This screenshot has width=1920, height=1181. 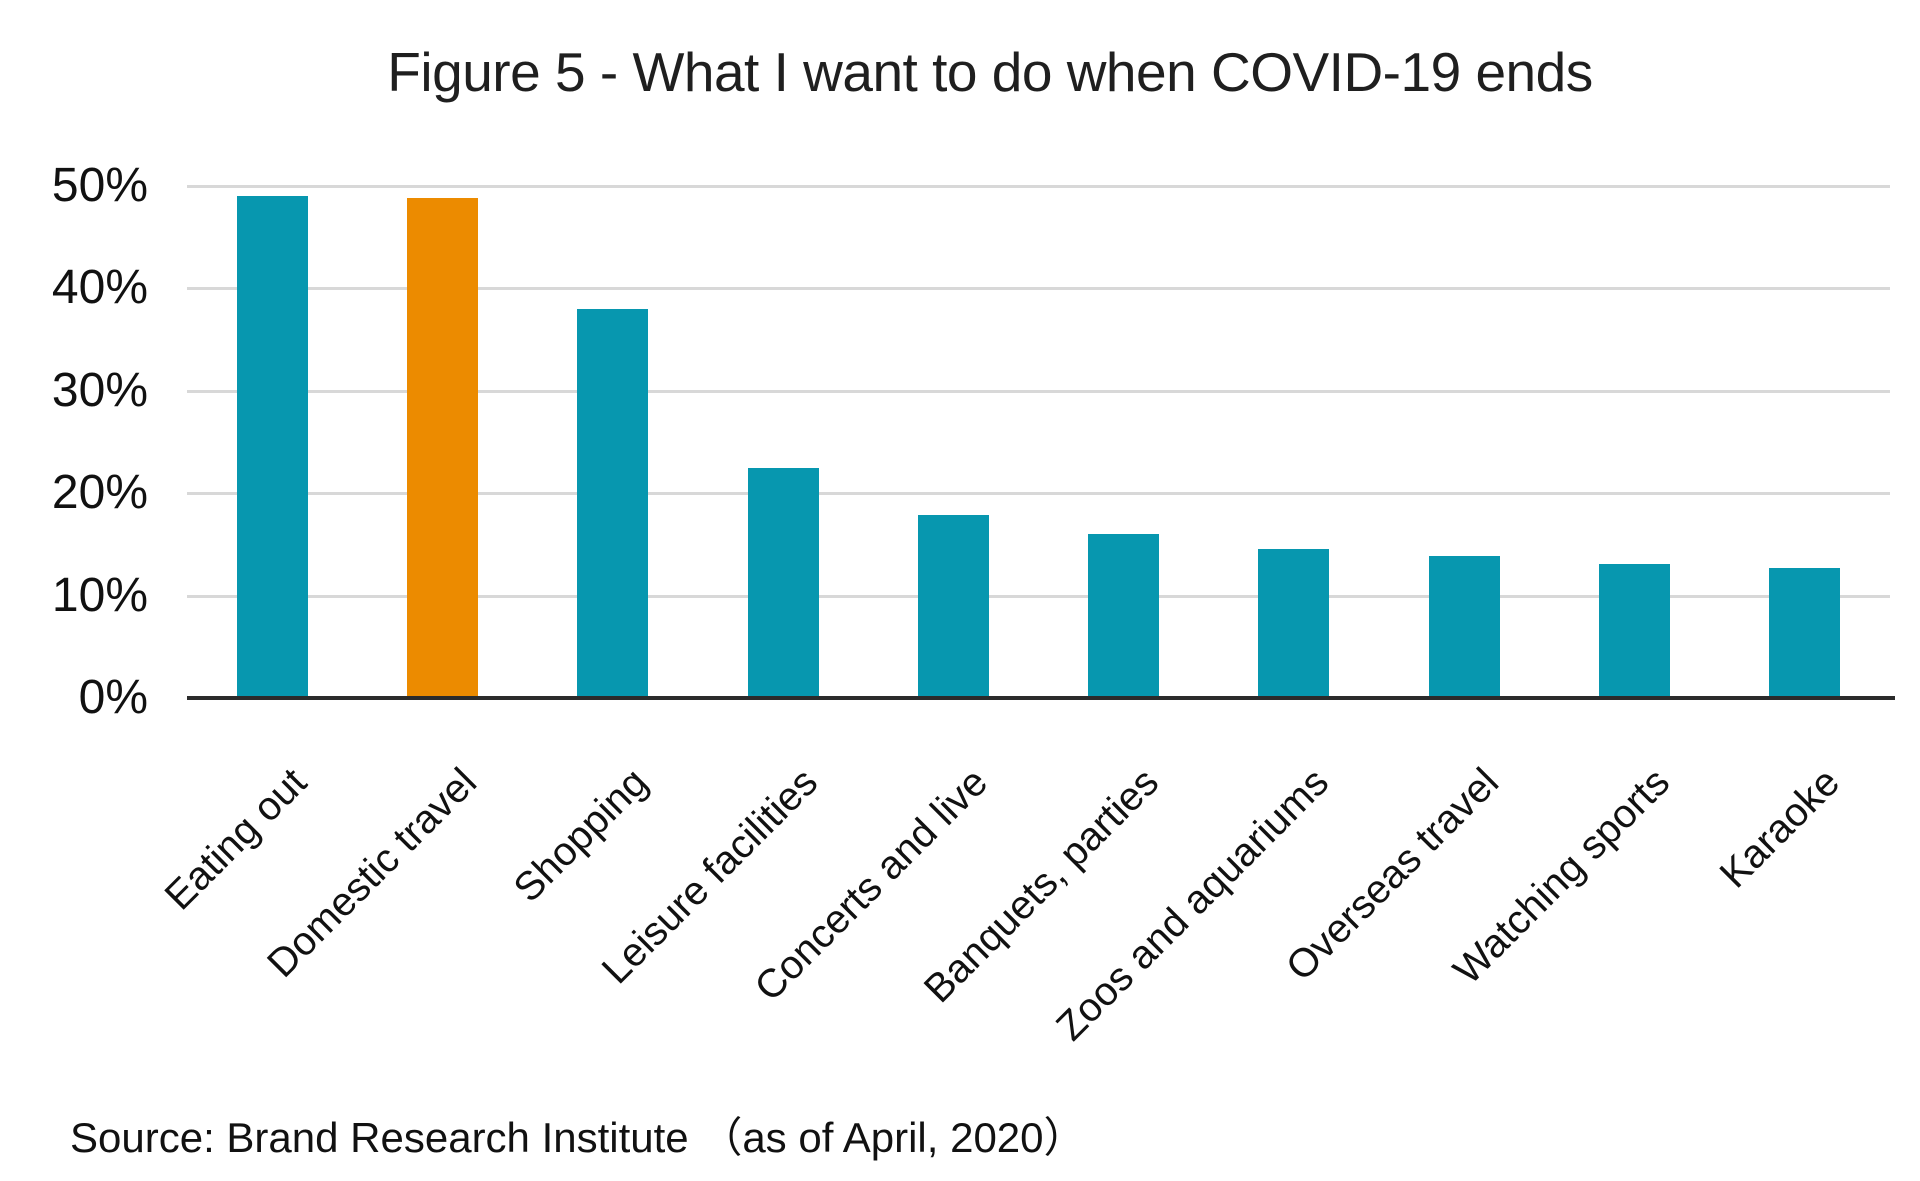 What do you see at coordinates (99, 492) in the screenshot?
I see `y-tick-label-20: 20%` at bounding box center [99, 492].